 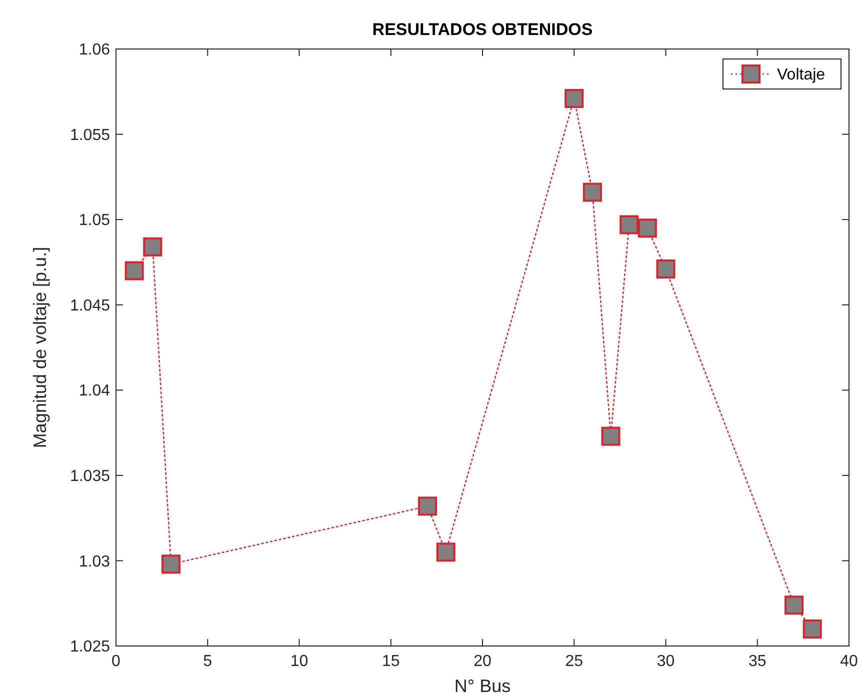 What do you see at coordinates (90, 305) in the screenshot?
I see `y-tick-label: 1.045` at bounding box center [90, 305].